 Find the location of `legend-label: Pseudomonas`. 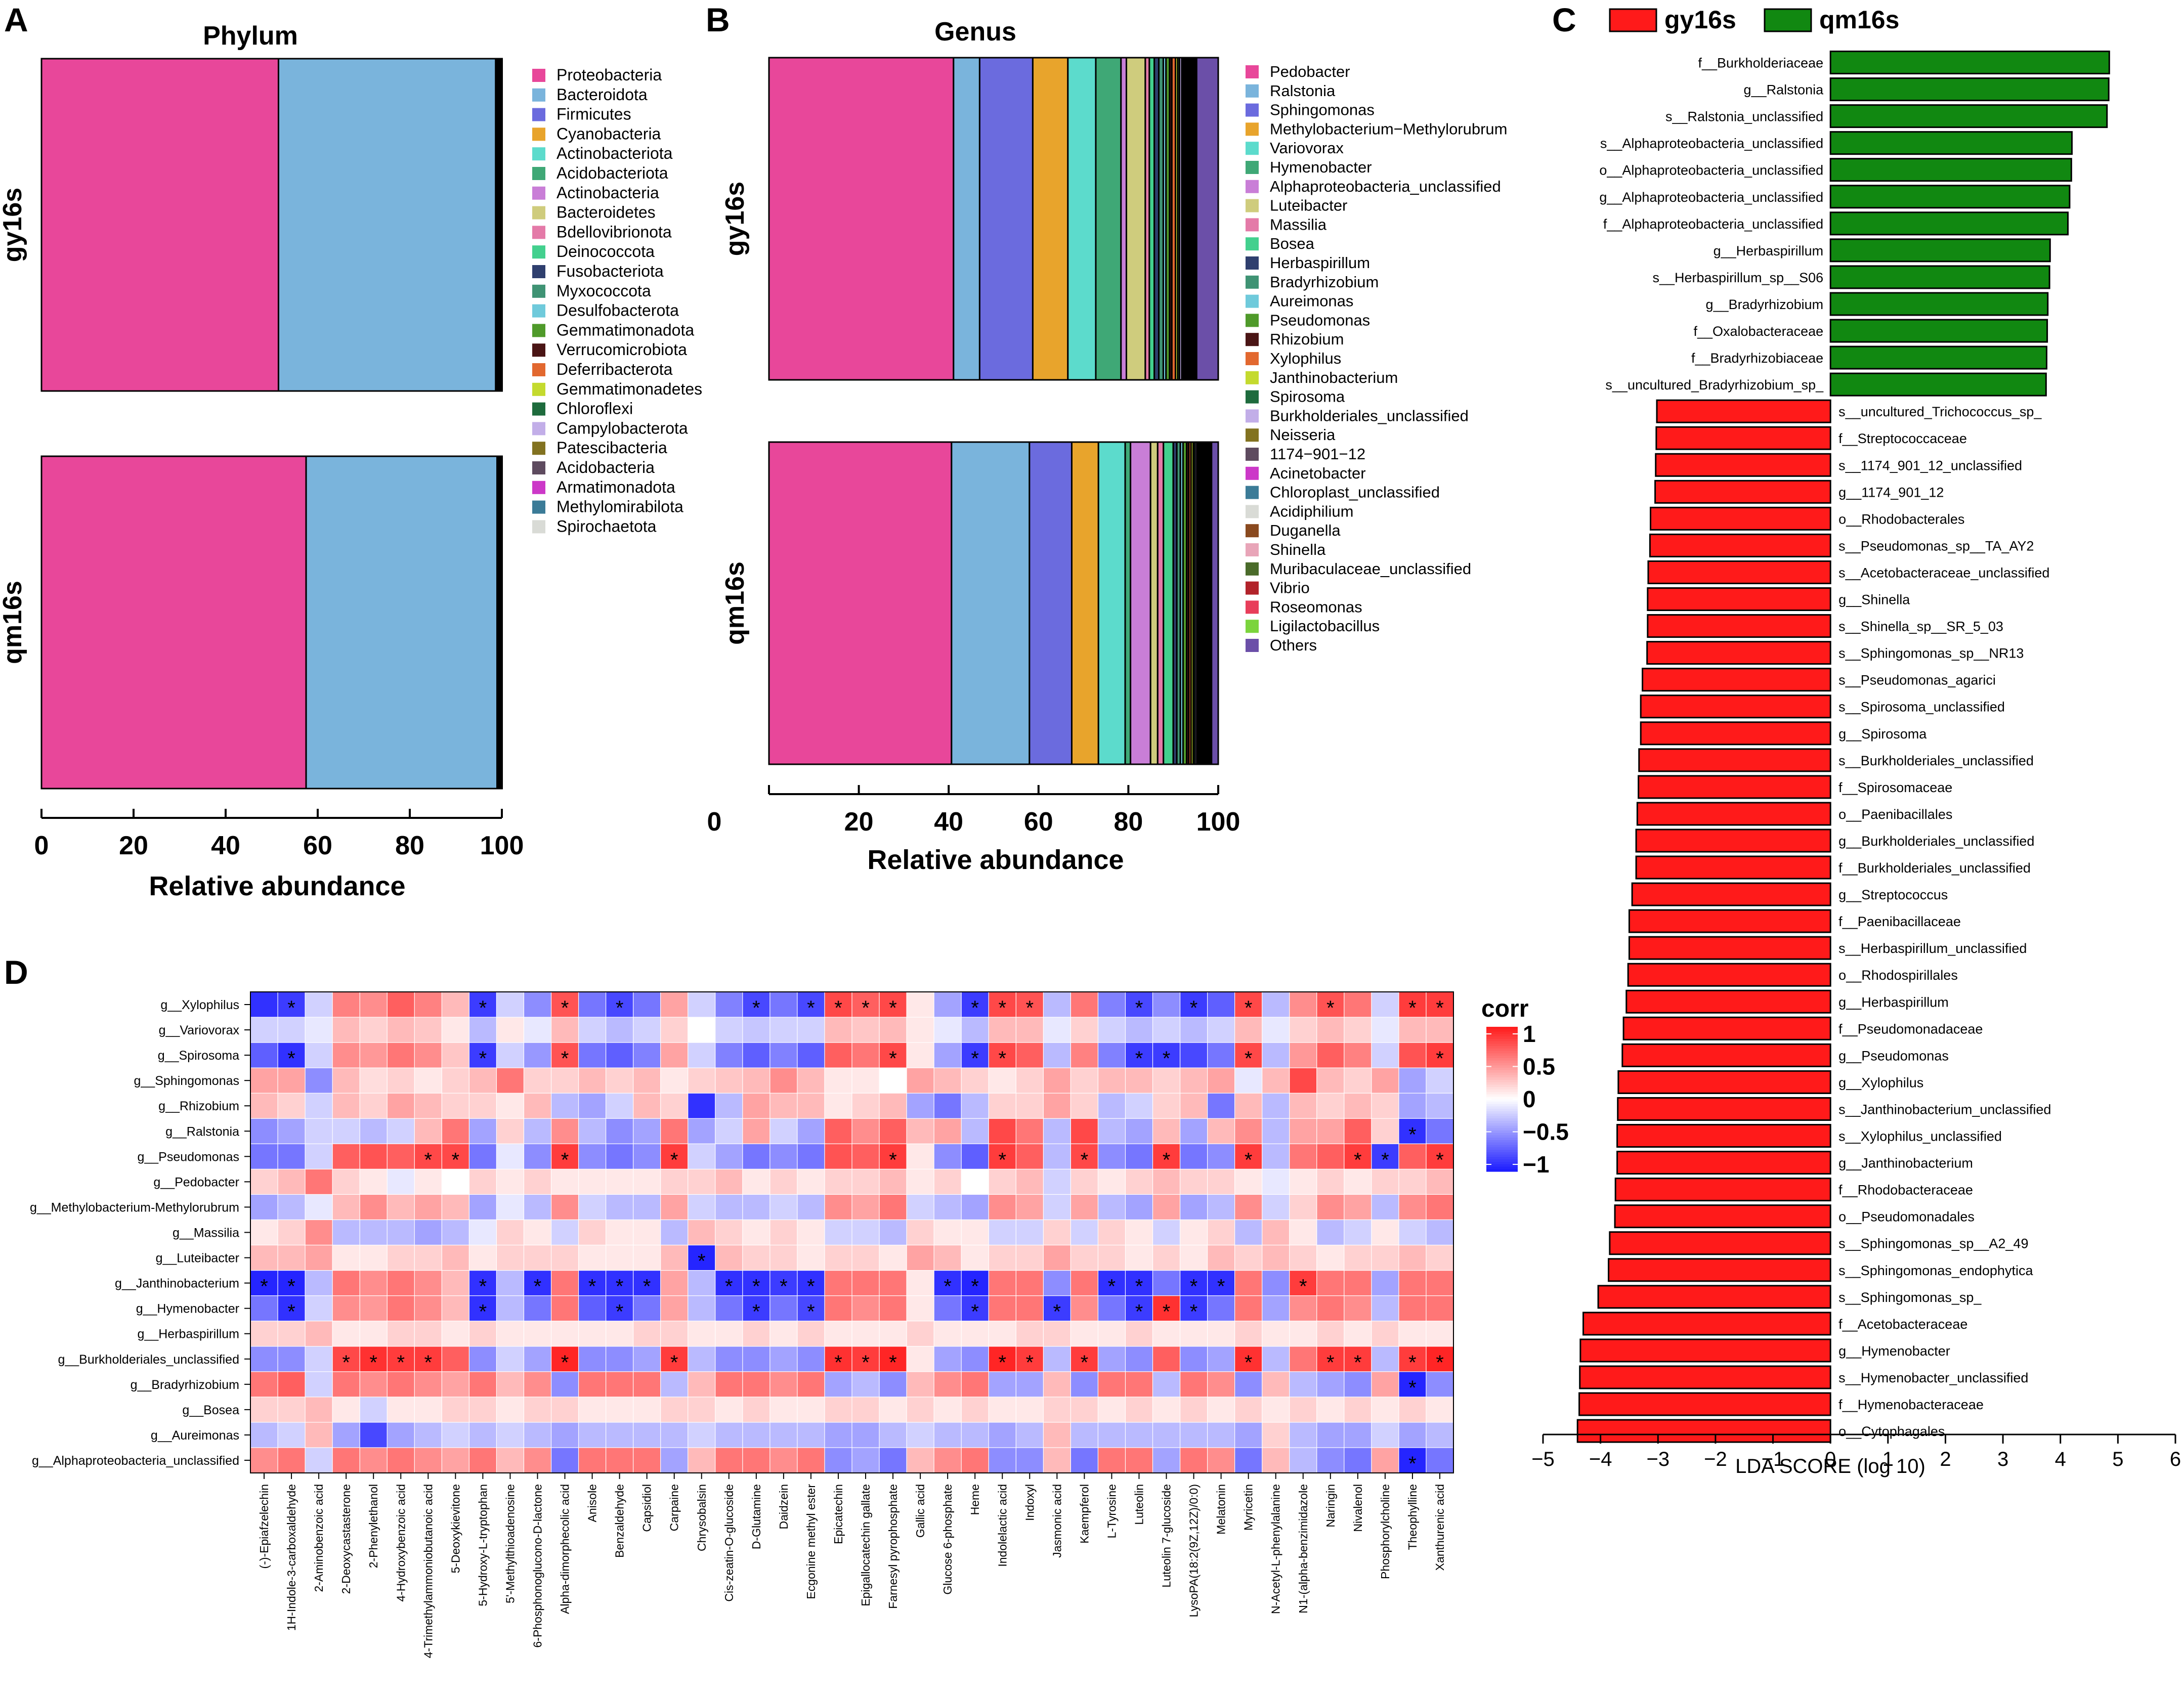

legend-label: Pseudomonas is located at coordinates (1320, 320).